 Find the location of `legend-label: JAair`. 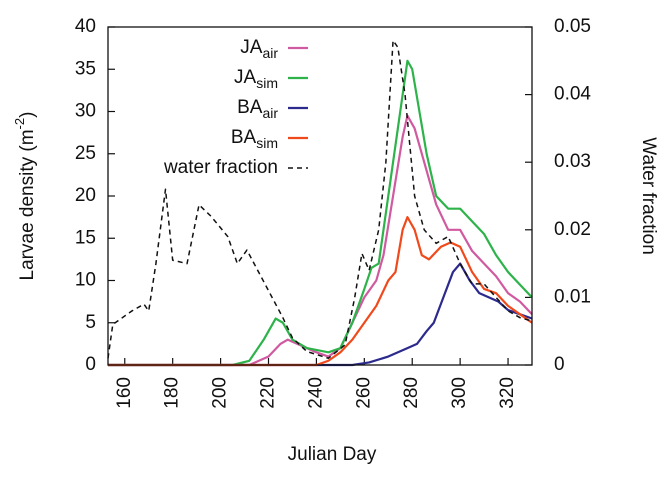

legend-label: JAair is located at coordinates (259, 49).